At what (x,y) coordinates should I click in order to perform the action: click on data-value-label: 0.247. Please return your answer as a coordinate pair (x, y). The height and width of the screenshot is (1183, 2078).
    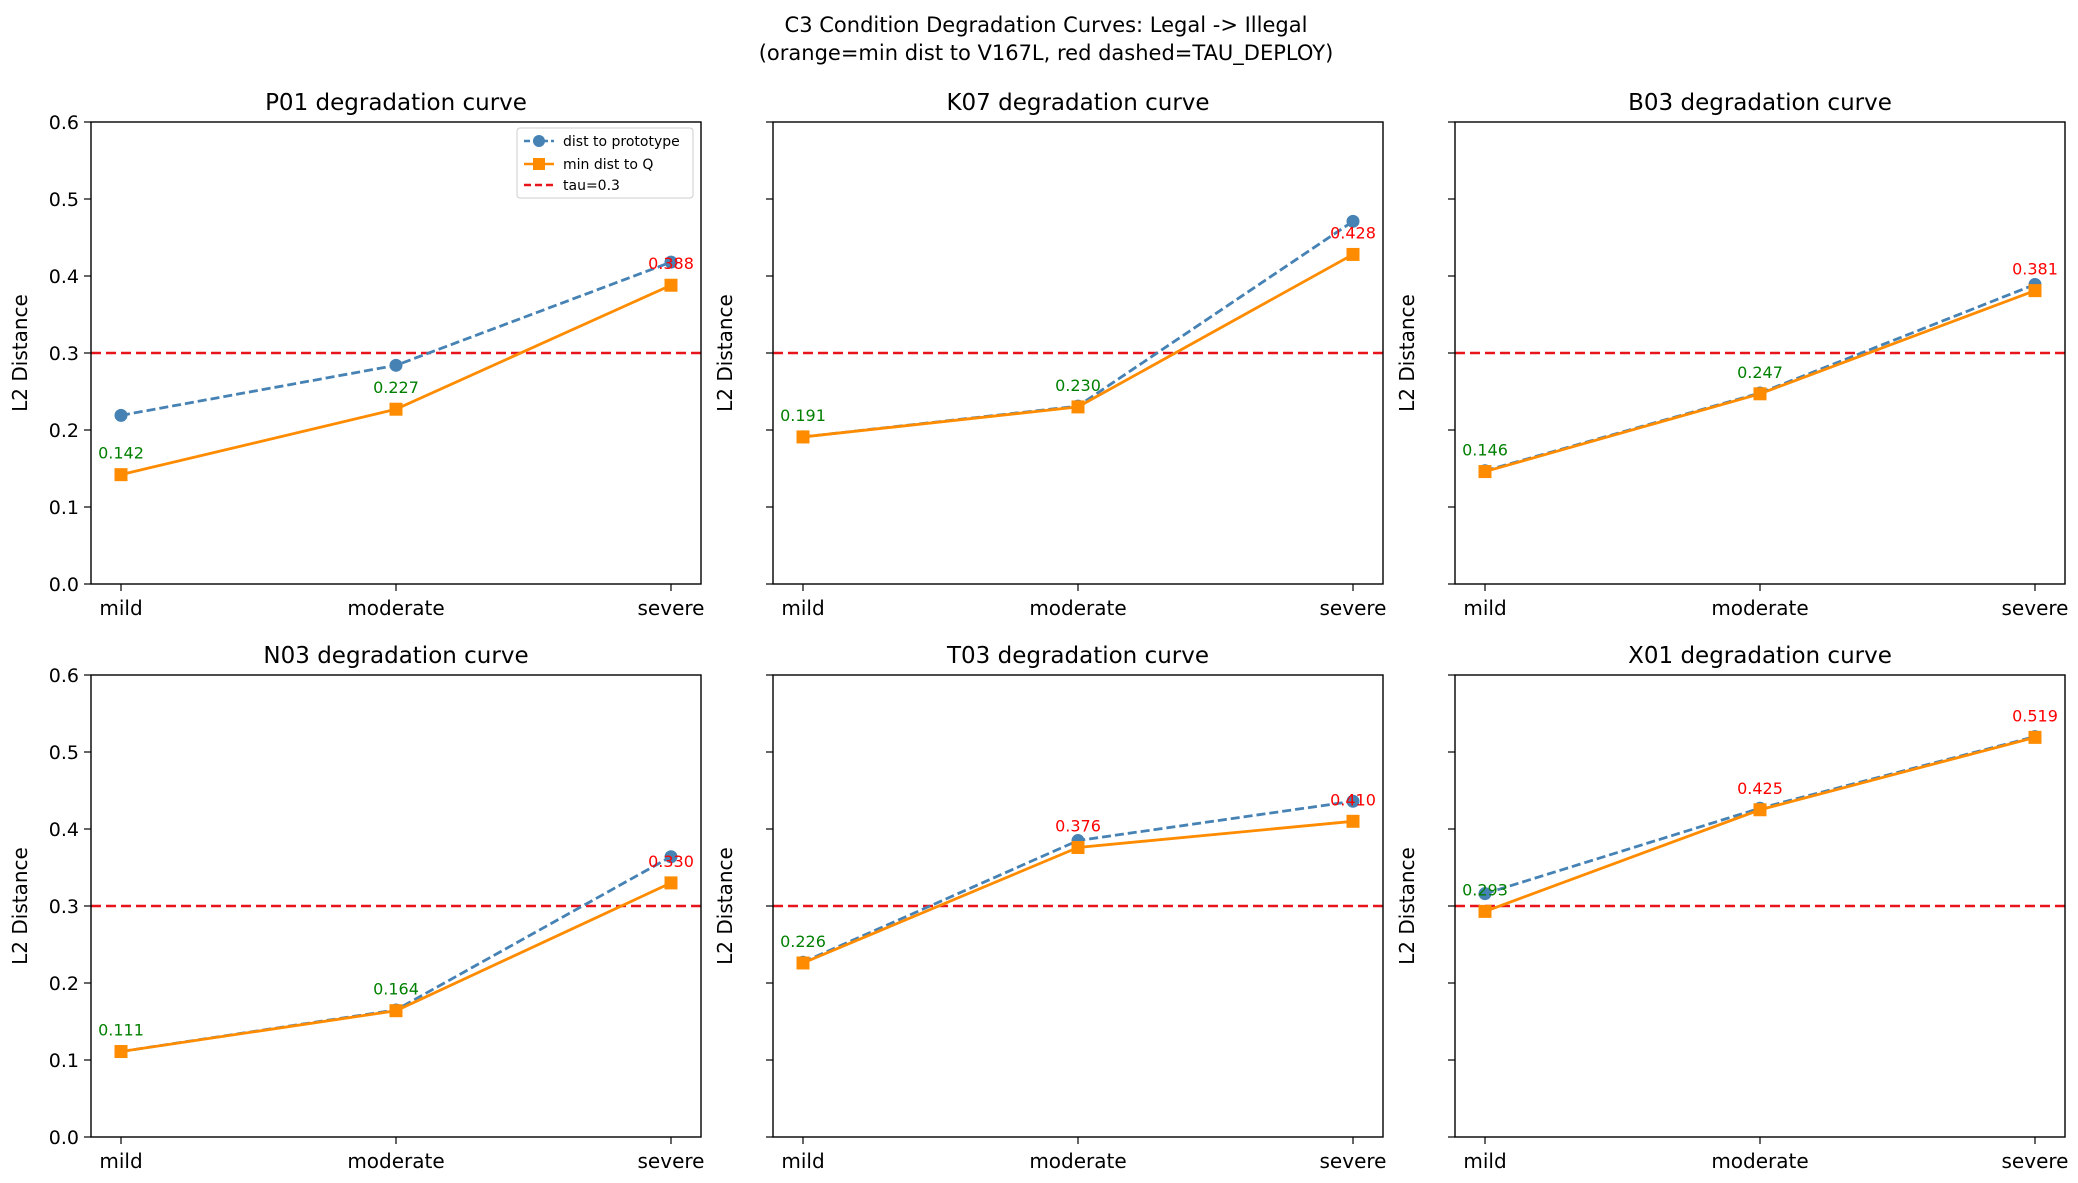
    Looking at the image, I should click on (1760, 372).